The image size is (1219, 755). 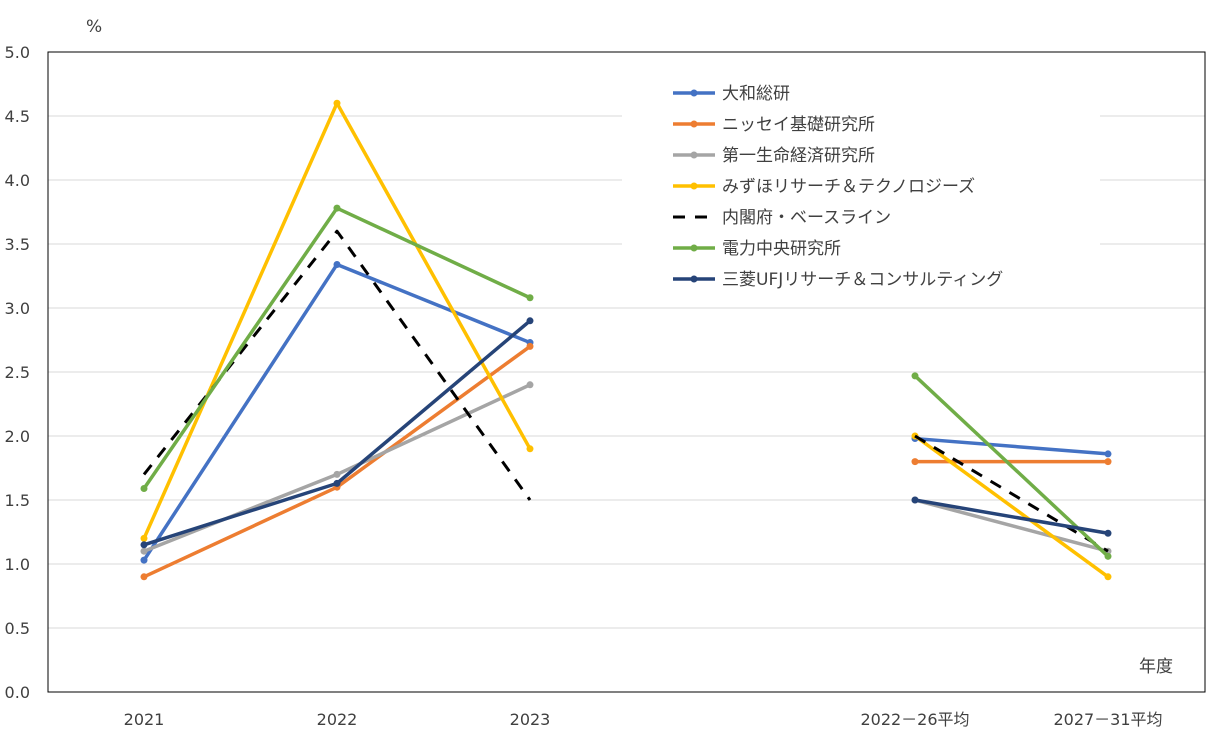 I want to click on legend-item: 大和総研, so click(x=731, y=94).